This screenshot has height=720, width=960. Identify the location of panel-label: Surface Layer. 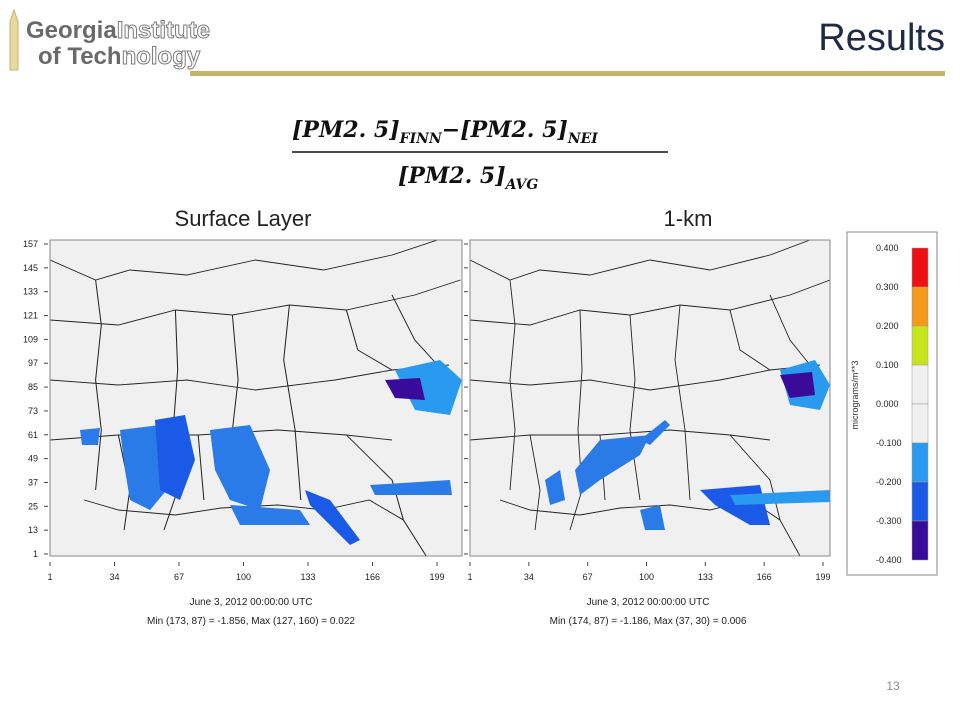
(243, 218).